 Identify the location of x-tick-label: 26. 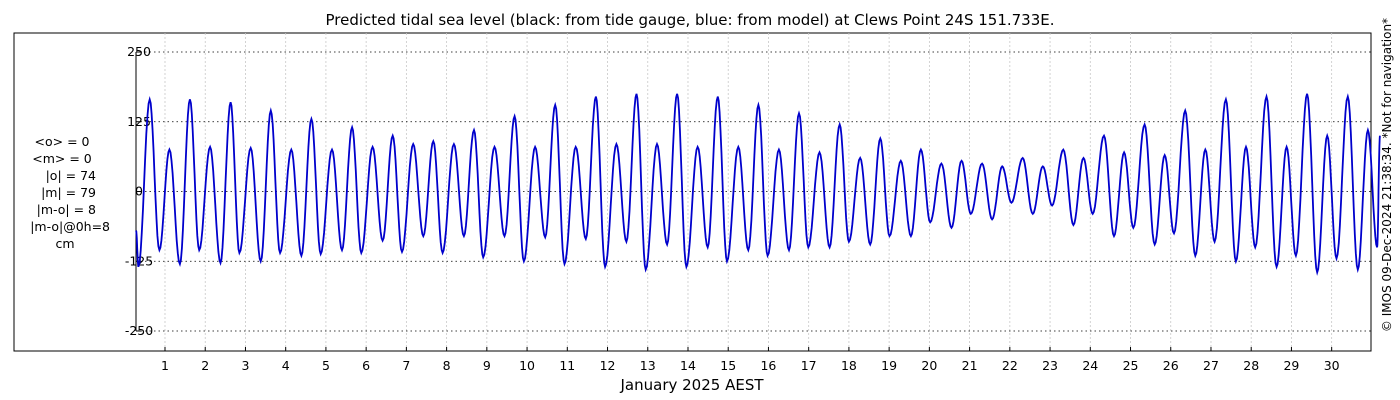
(1171, 365).